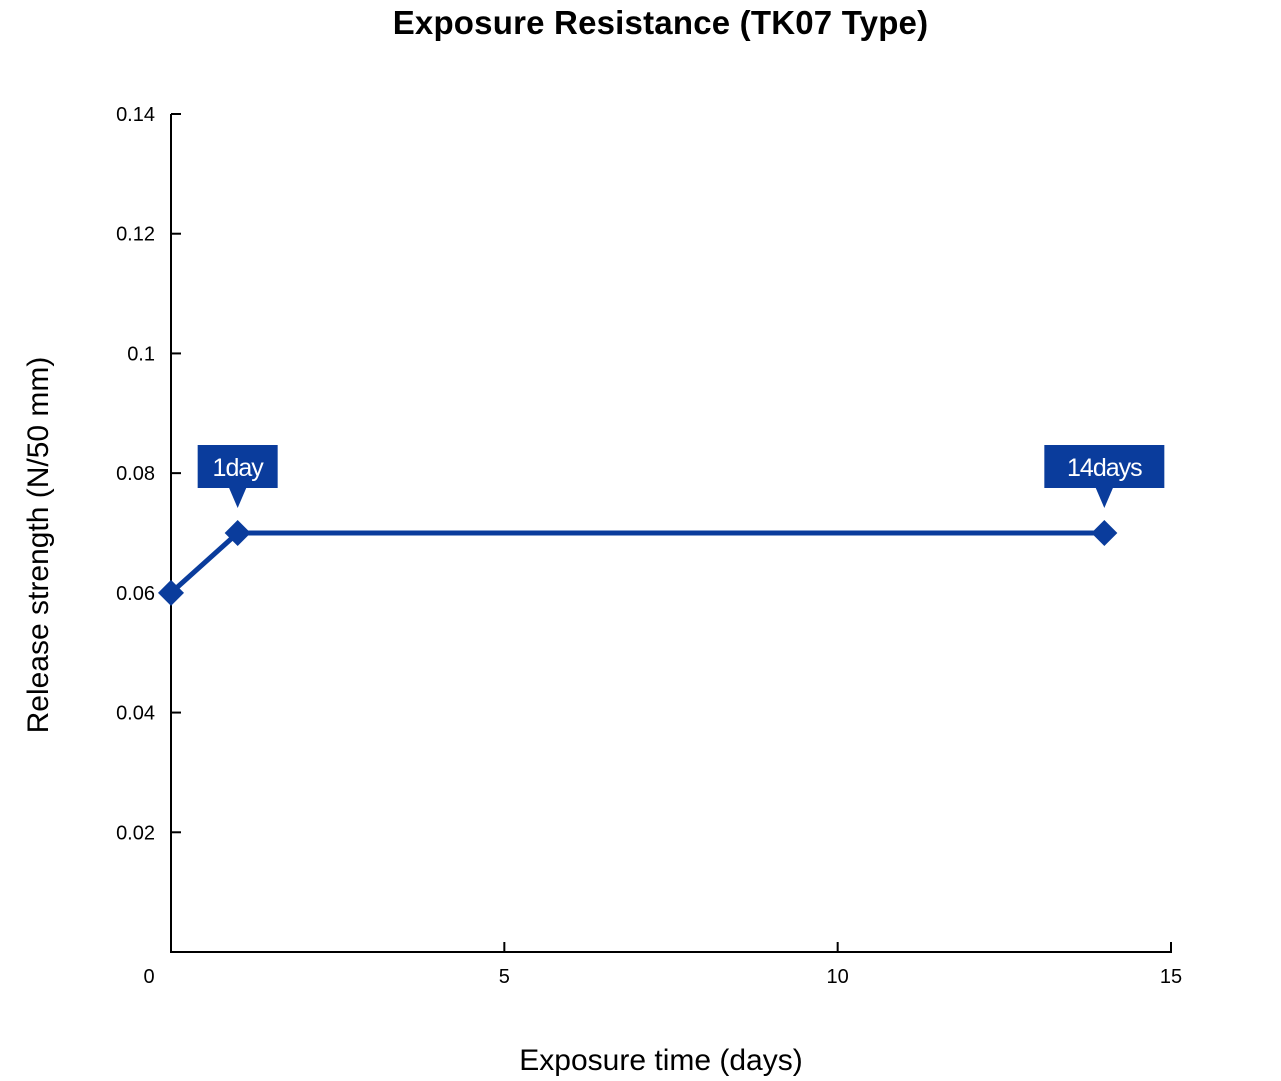 This screenshot has height=1081, width=1281. I want to click on annotation-callout: 14days, so click(1104, 476).